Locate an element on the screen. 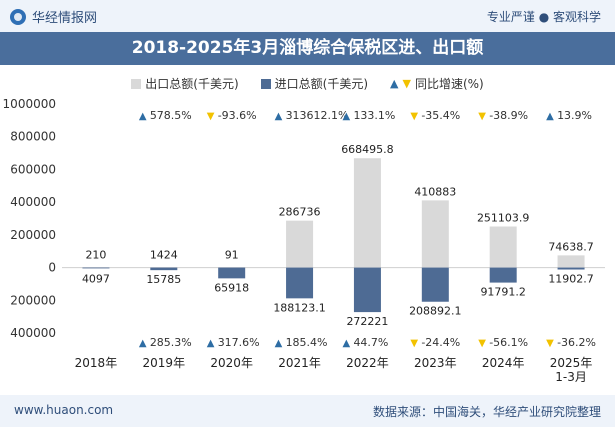 This screenshot has height=427, width=615. import-yoy-label: 317.6% is located at coordinates (239, 342).